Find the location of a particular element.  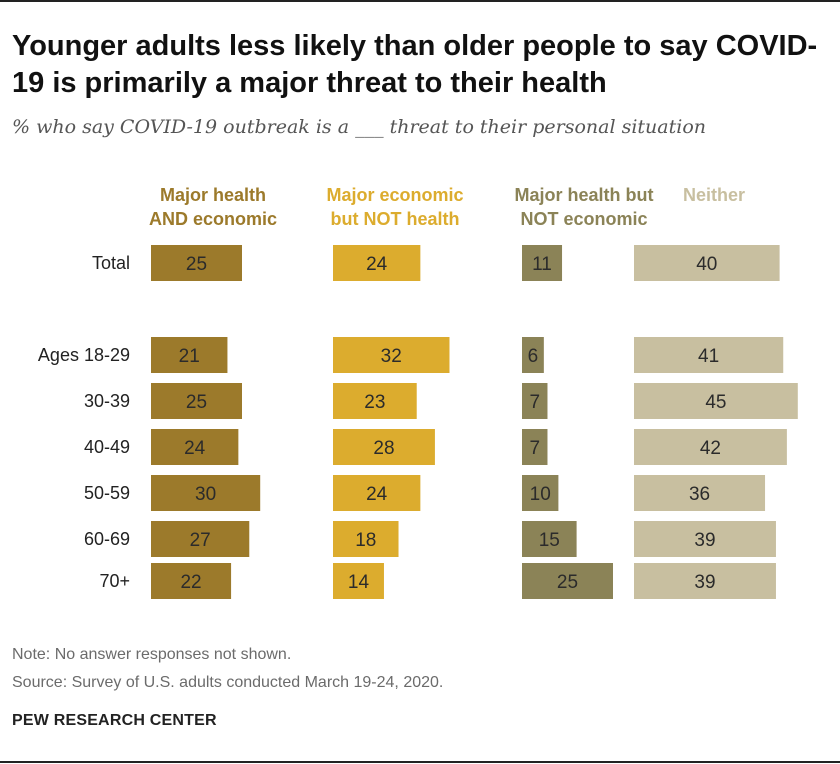

data-label: 41 is located at coordinates (708, 356).